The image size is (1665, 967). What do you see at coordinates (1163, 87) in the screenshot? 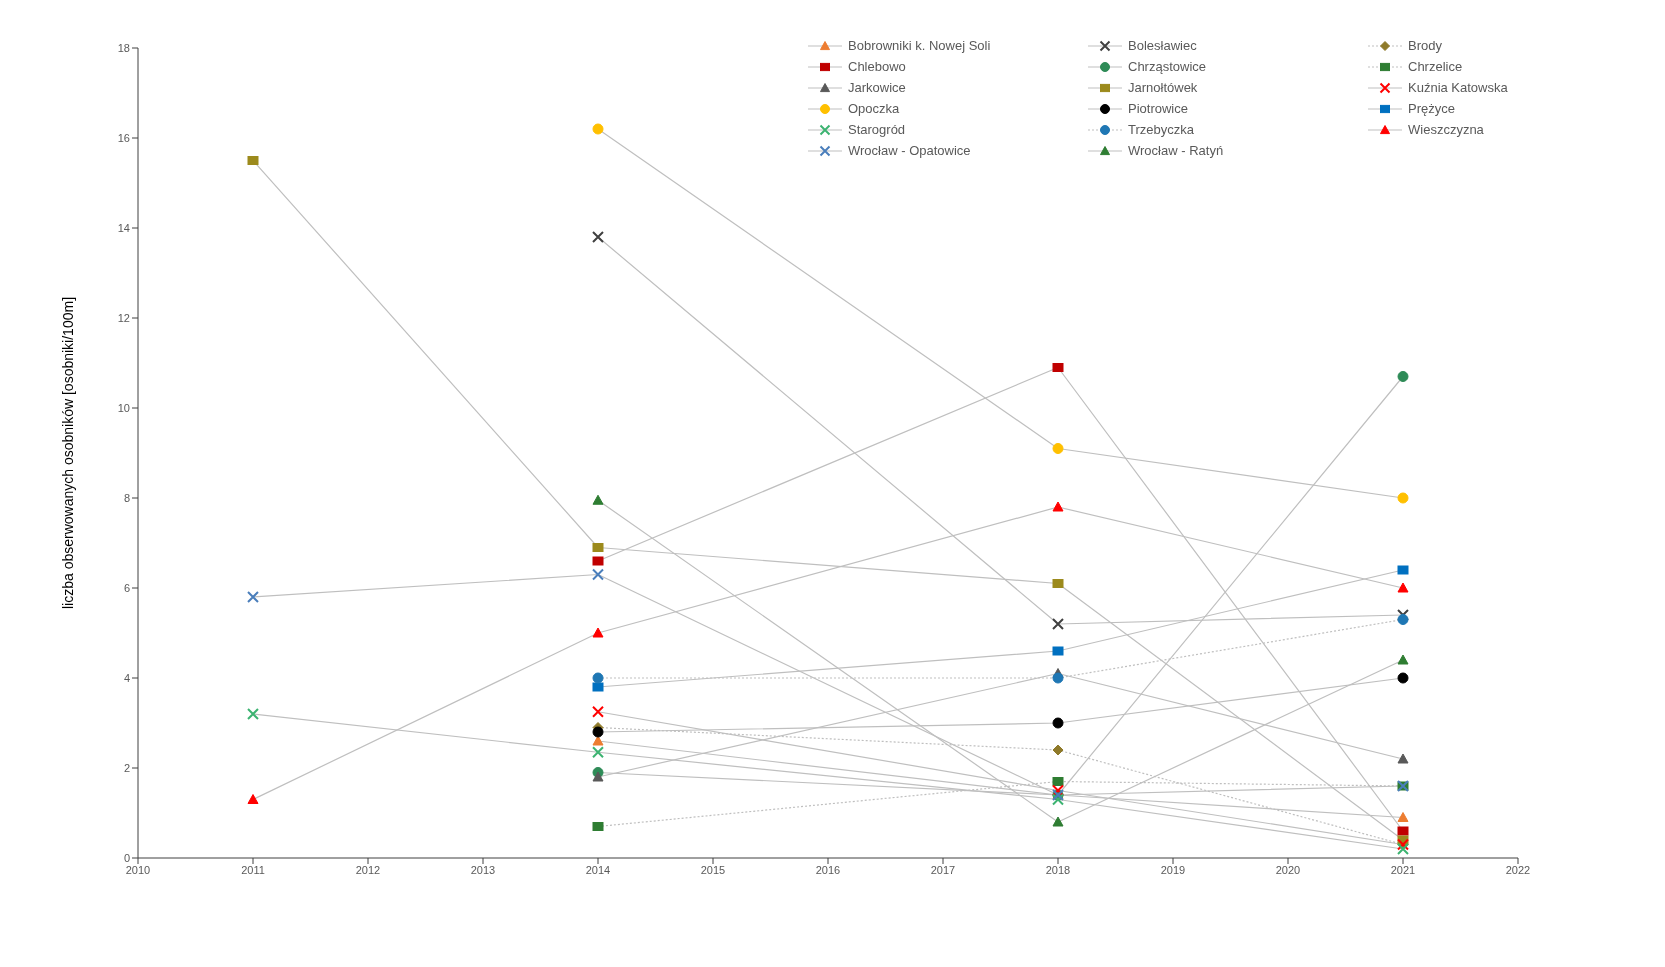
I see `legend-label: Jarnołtówek` at bounding box center [1163, 87].